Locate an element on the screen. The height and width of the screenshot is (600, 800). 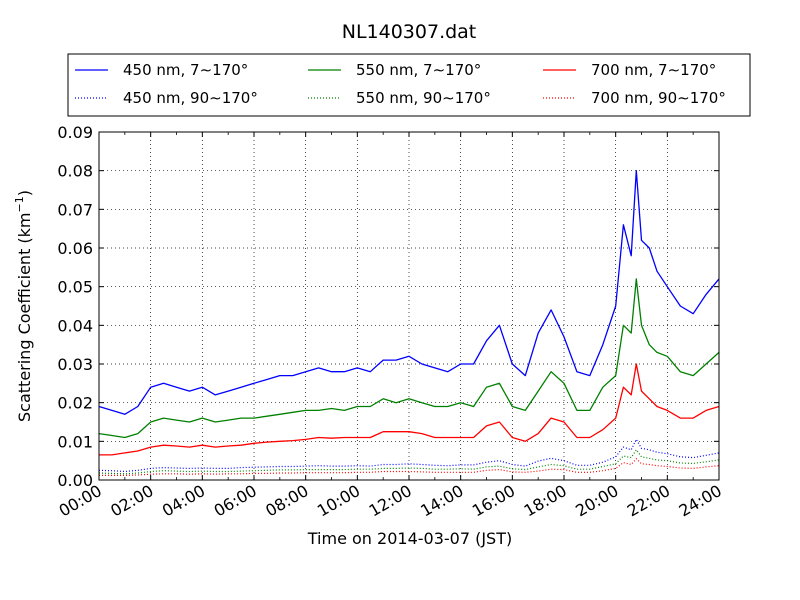
x-tick-label: 16:00 is located at coordinates (493, 501).